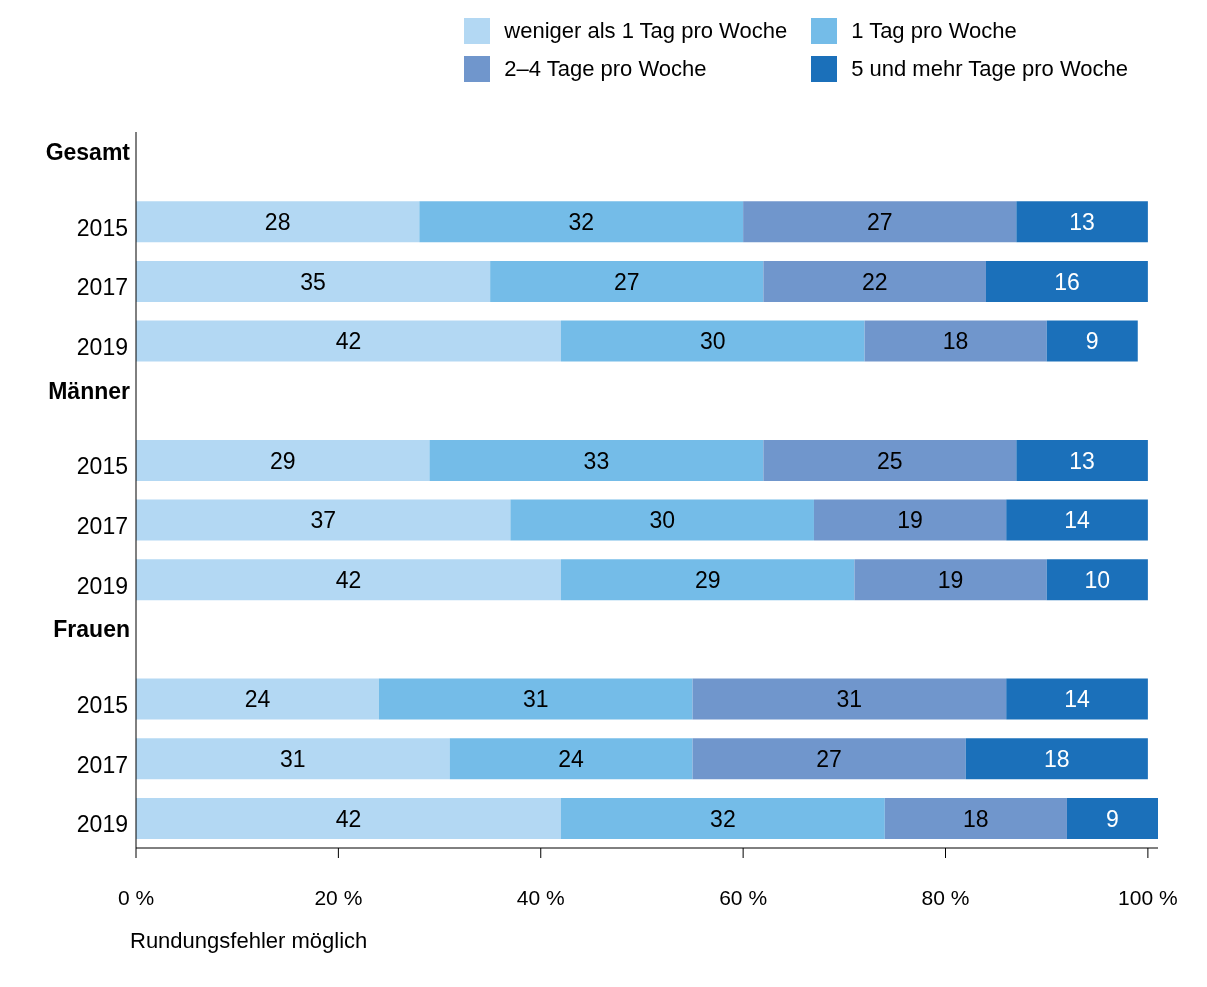 The width and height of the screenshot is (1207, 987). I want to click on legend-label: 1 Tag pro Woche, so click(934, 31).